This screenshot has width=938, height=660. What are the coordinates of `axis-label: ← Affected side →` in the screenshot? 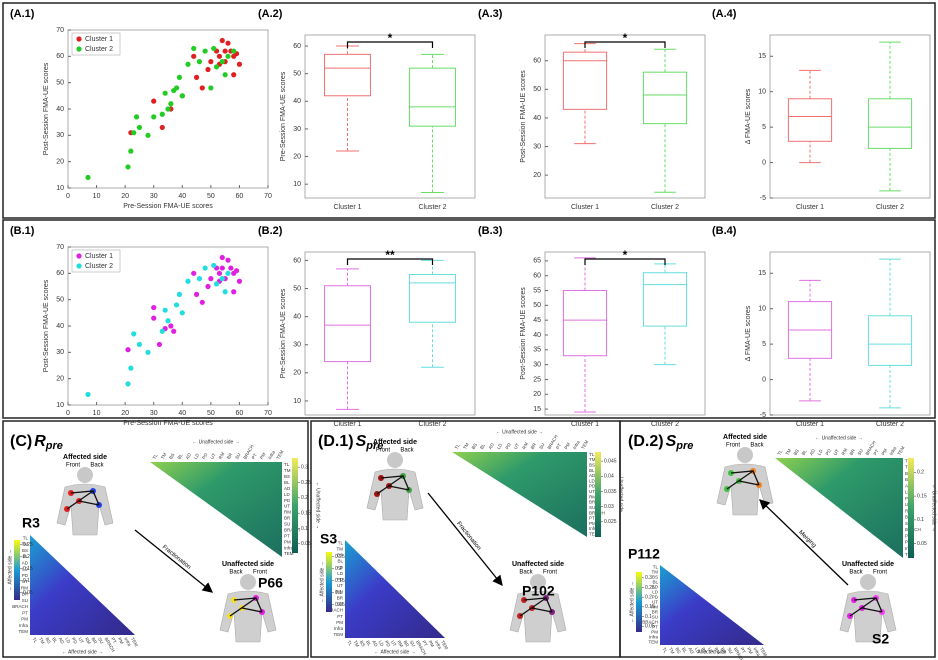 It's located at (82, 652).